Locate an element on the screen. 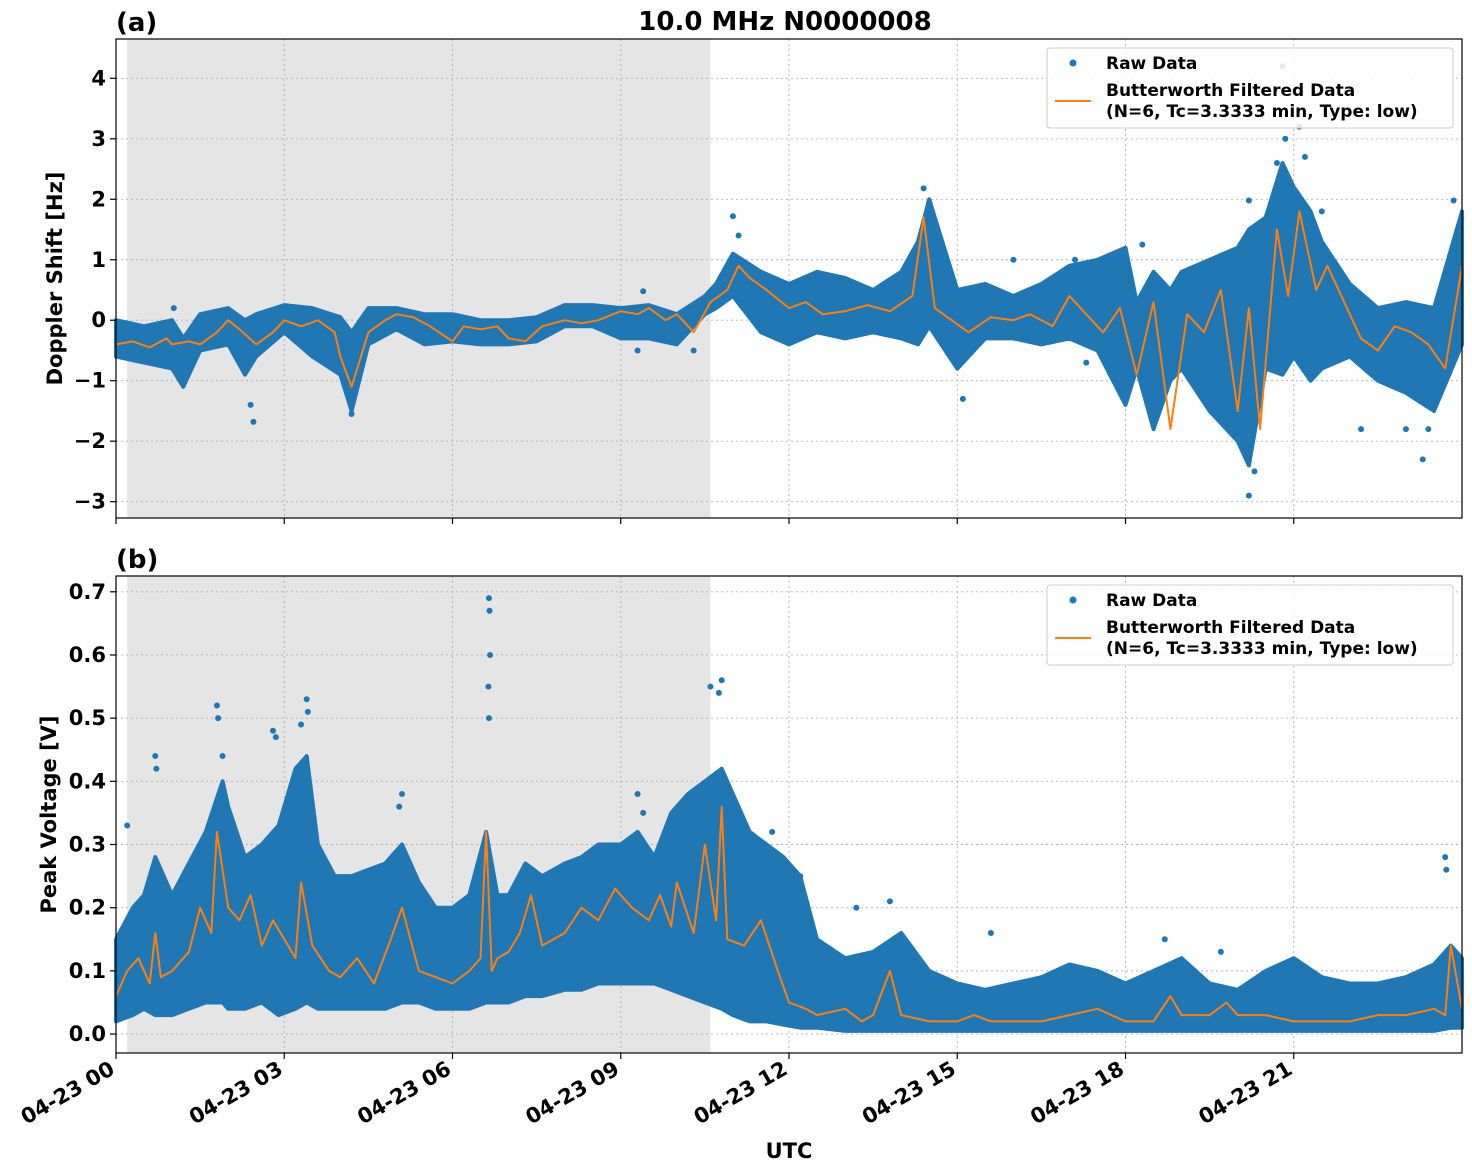 The image size is (1472, 1172). x-axis-label: UTC is located at coordinates (789, 1151).